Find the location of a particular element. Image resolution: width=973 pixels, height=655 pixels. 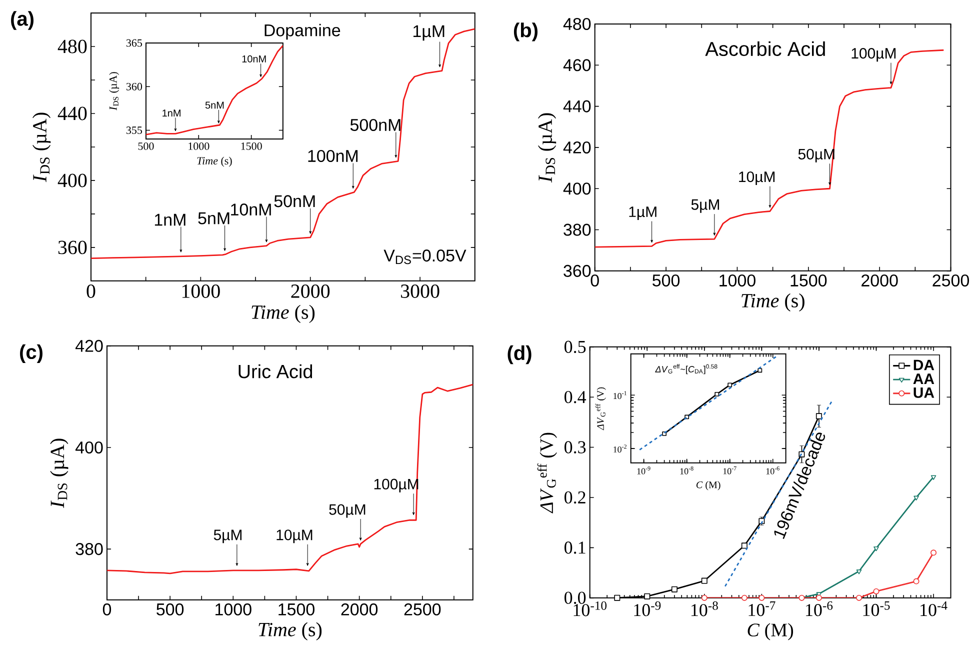

x-tick-label: 10$^{-6}$ is located at coordinates (819, 608).